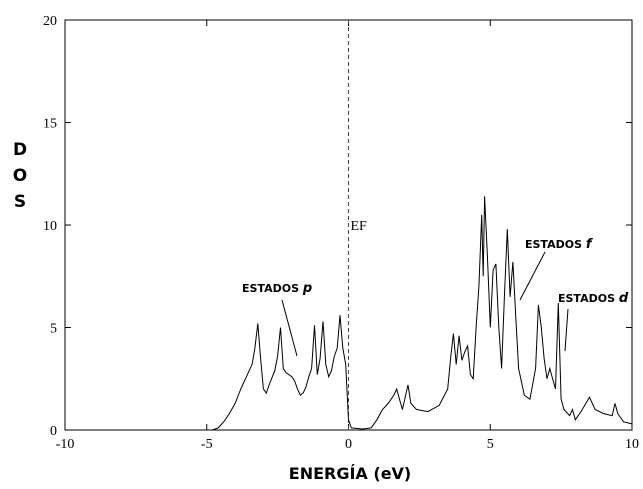  I want to click on annotation-italic: d, so click(624, 298).